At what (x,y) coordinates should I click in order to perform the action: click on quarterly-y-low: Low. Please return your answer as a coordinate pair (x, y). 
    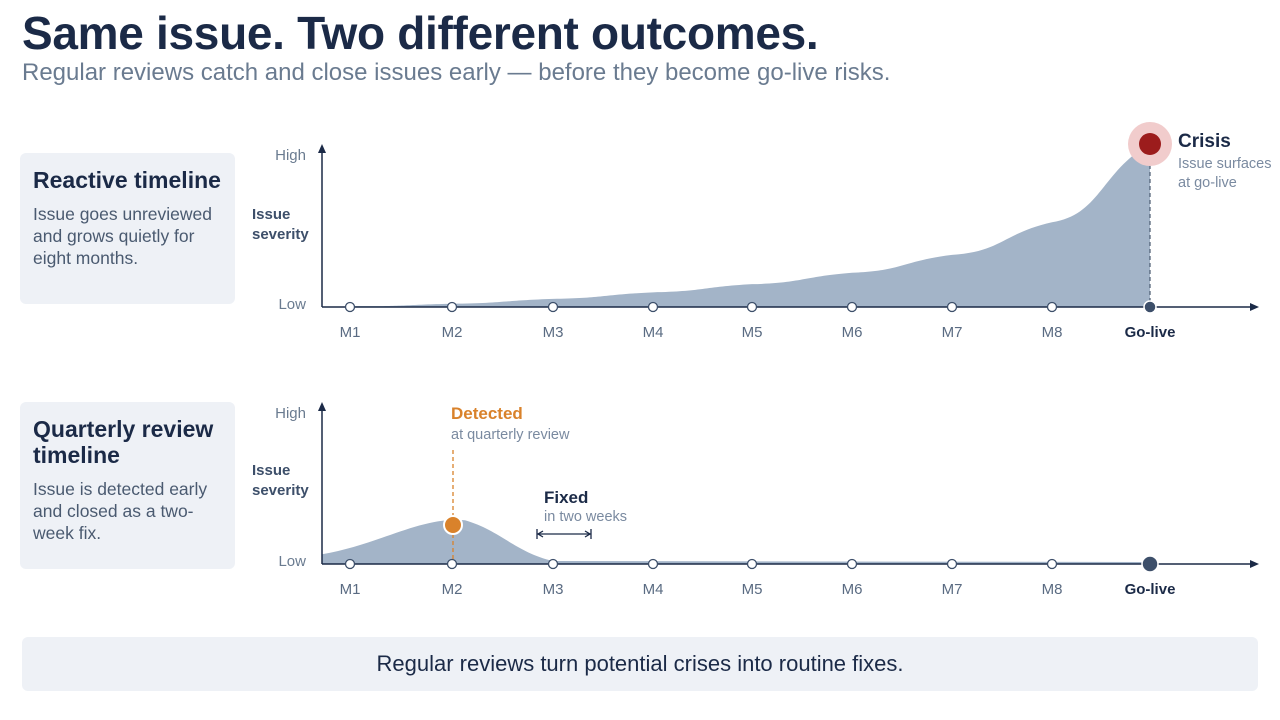
    Looking at the image, I should click on (292, 561).